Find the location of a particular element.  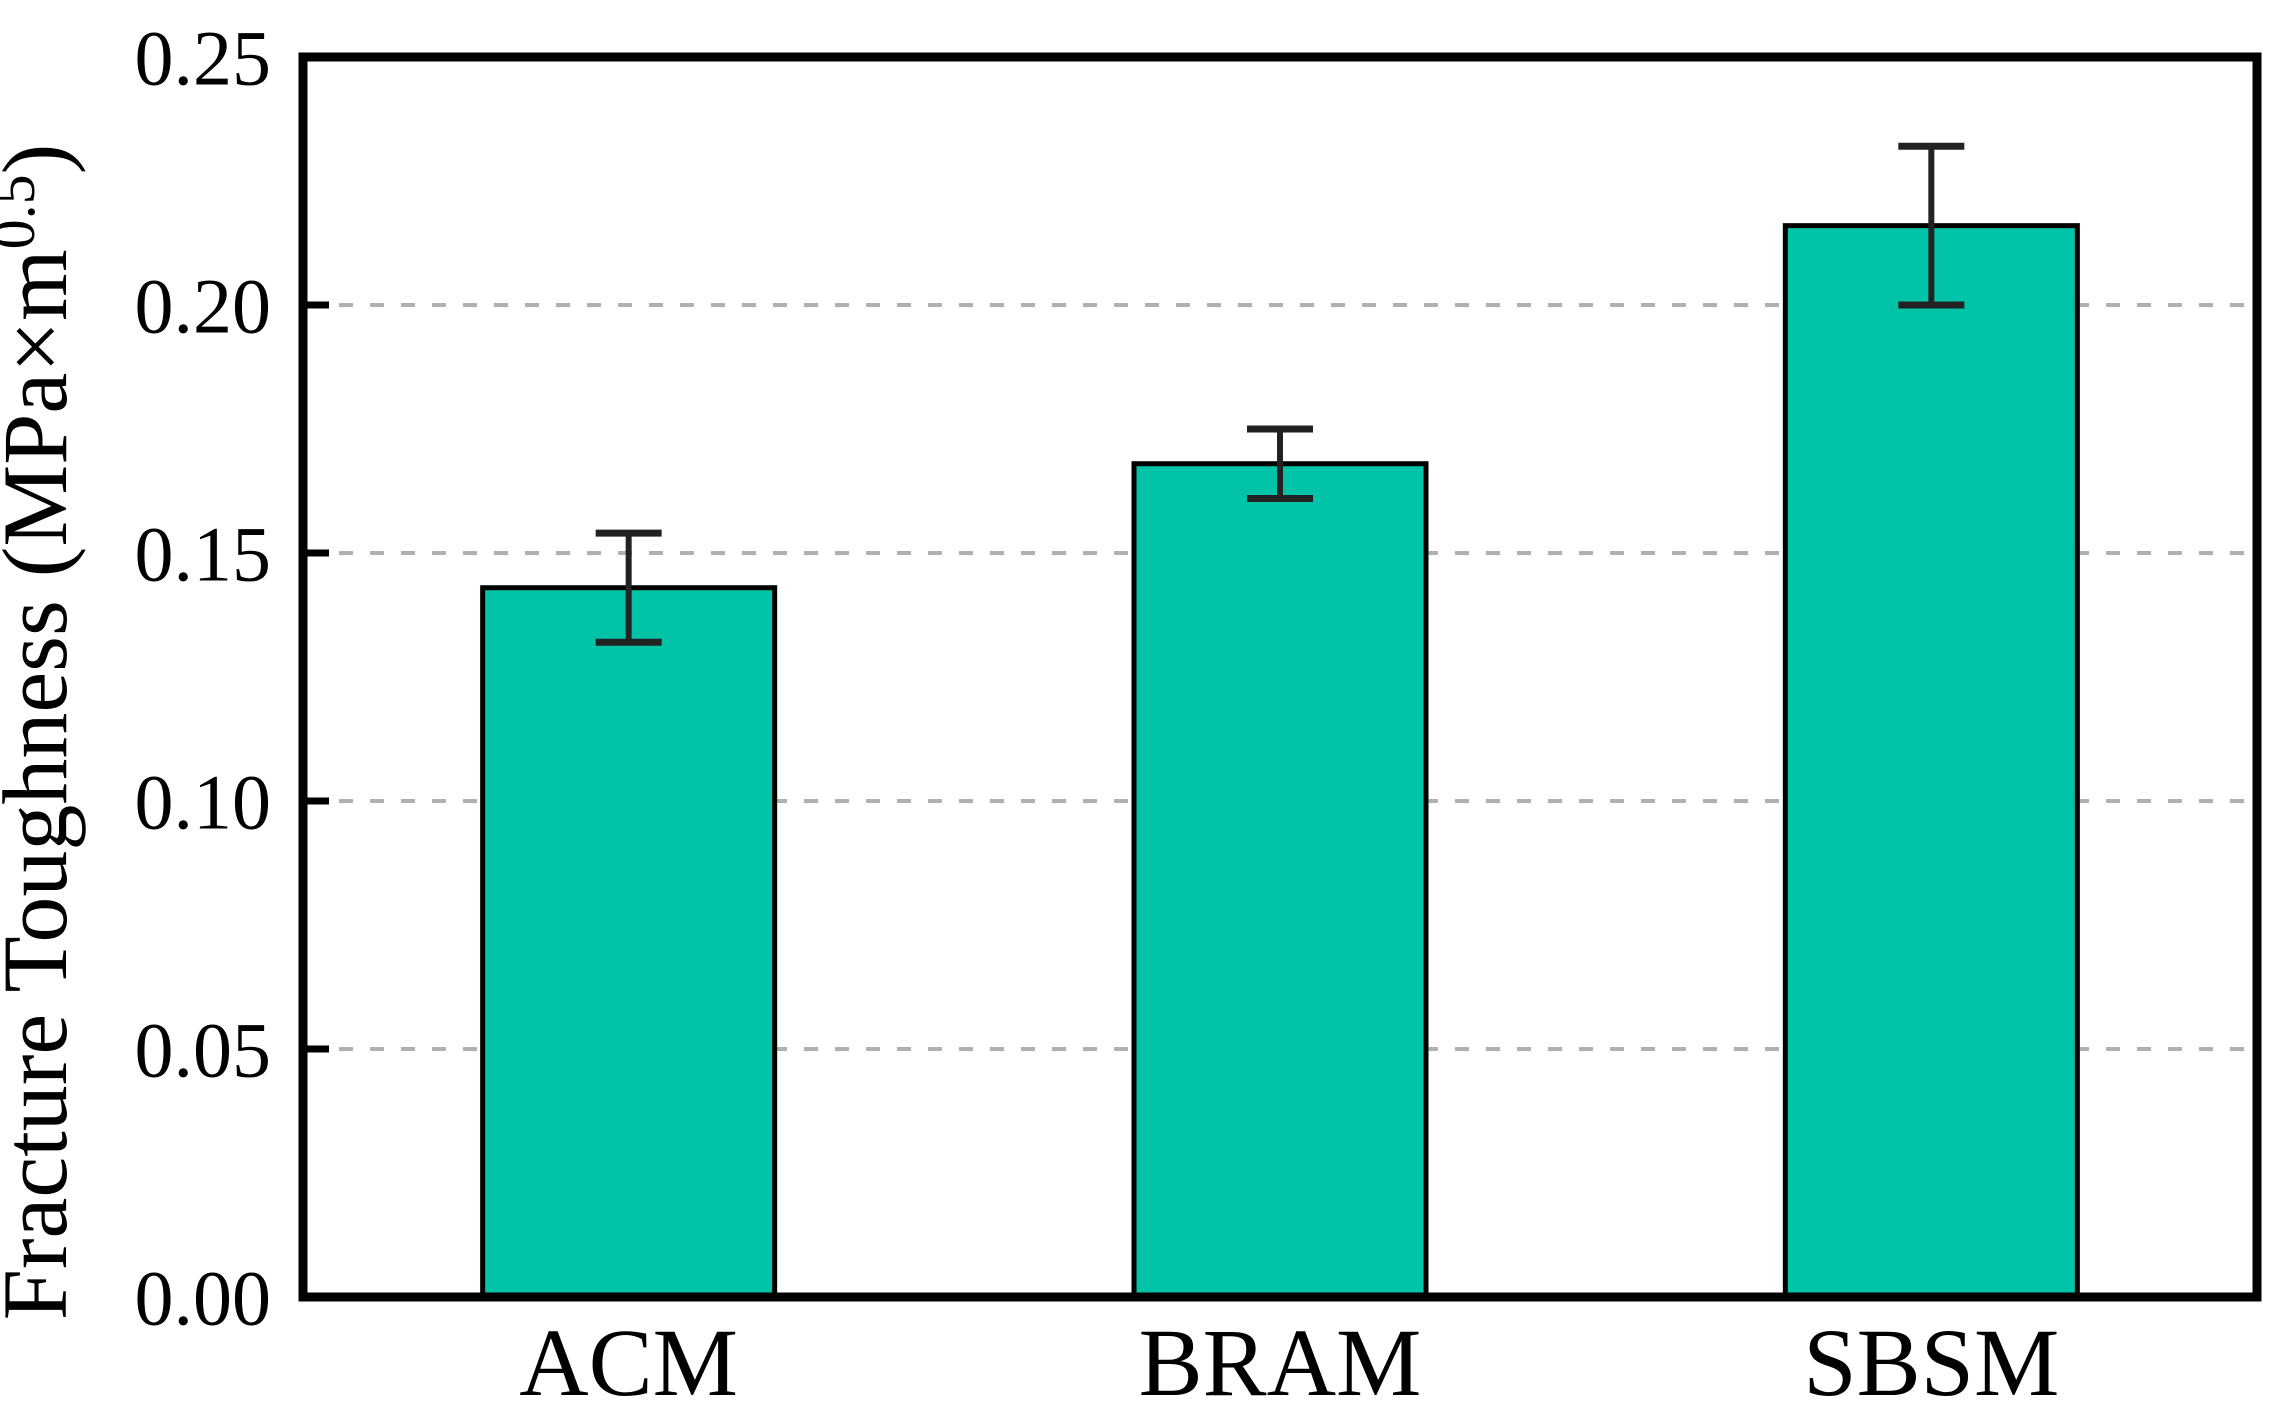

y-tick-label: 0.00 is located at coordinates (203, 1297).